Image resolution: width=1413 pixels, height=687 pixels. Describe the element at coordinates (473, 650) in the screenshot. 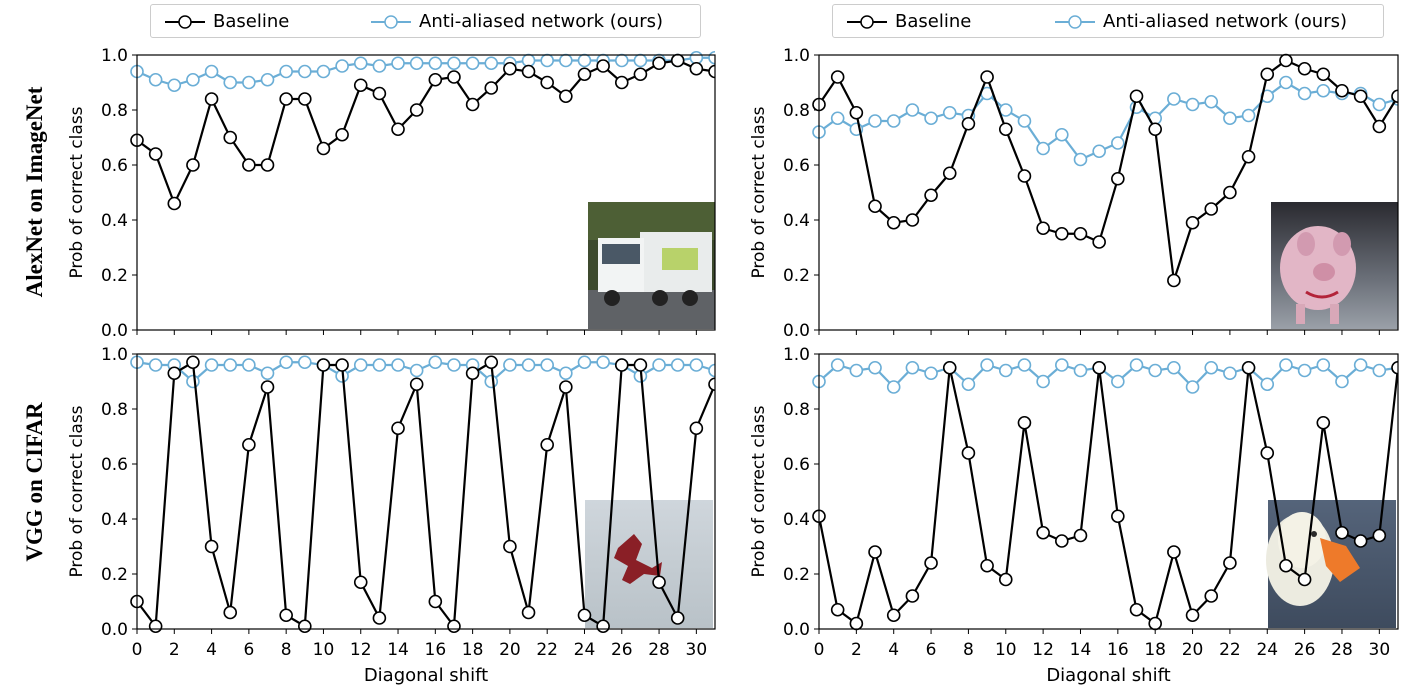

I see `x-tick-label: 18` at that location.